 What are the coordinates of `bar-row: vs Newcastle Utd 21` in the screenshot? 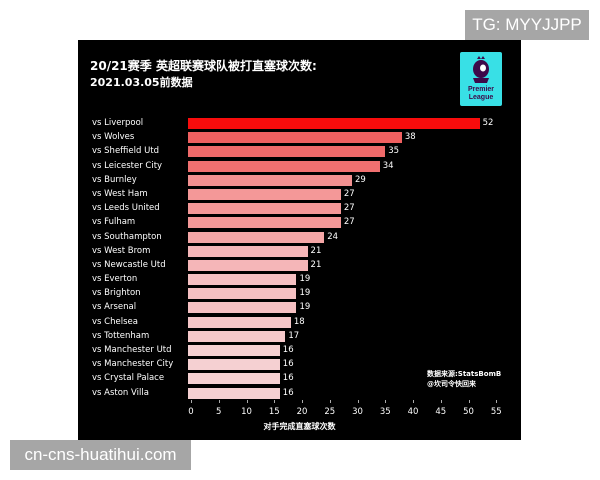 It's located at (299, 266).